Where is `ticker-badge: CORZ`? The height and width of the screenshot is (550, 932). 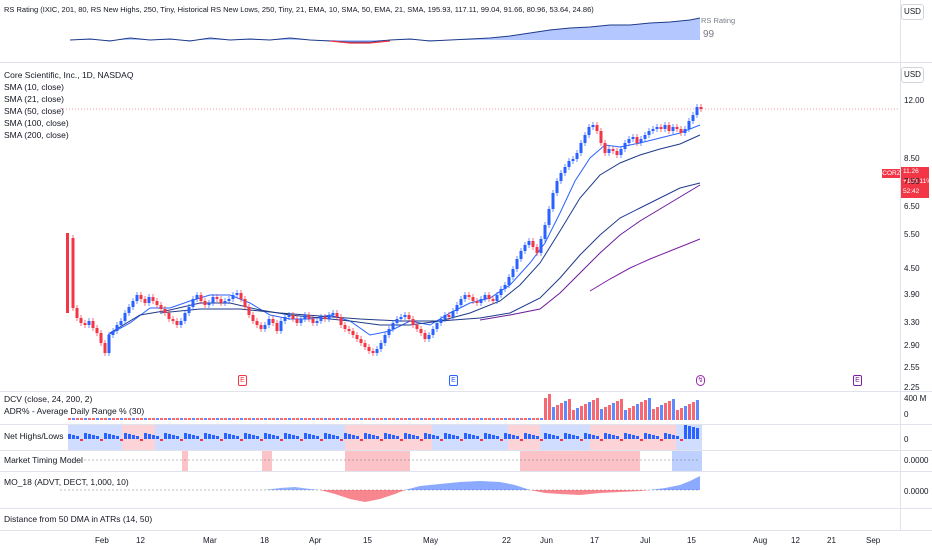 ticker-badge: CORZ is located at coordinates (891, 173).